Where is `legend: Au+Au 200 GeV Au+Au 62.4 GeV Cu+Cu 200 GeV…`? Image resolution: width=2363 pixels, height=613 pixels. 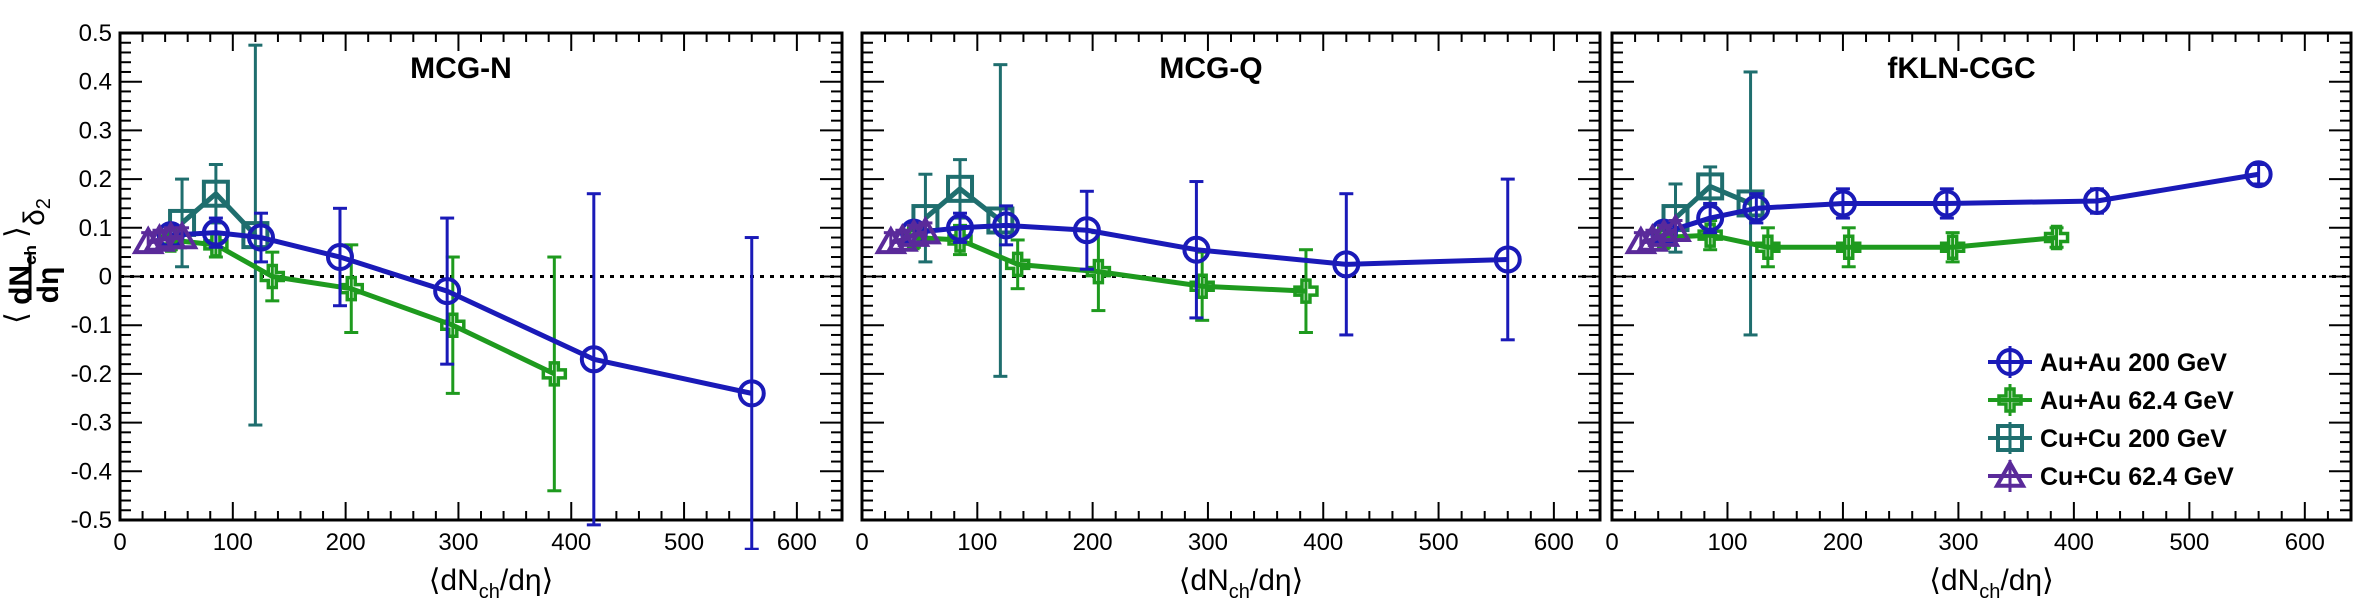 legend: Au+Au 200 GeV Au+Au 62.4 GeV Cu+Cu 200 GeV… is located at coordinates (2111, 419).